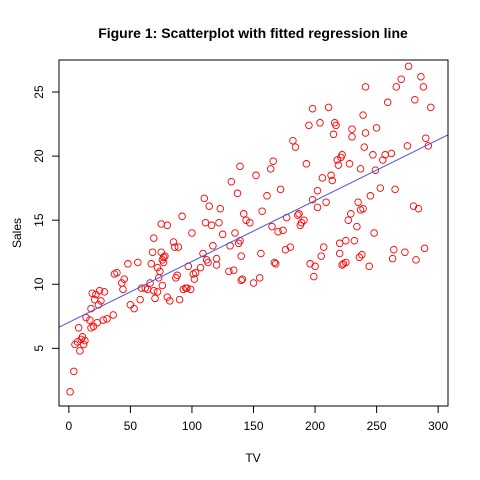  I want to click on y-tick-label: 10, so click(39, 284).